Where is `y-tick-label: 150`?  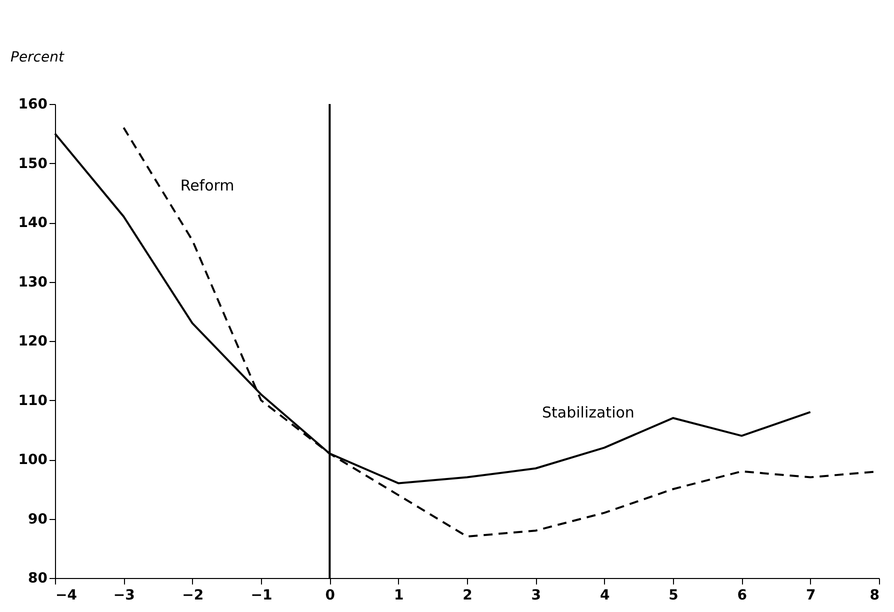
y-tick-label: 150 is located at coordinates (33, 164).